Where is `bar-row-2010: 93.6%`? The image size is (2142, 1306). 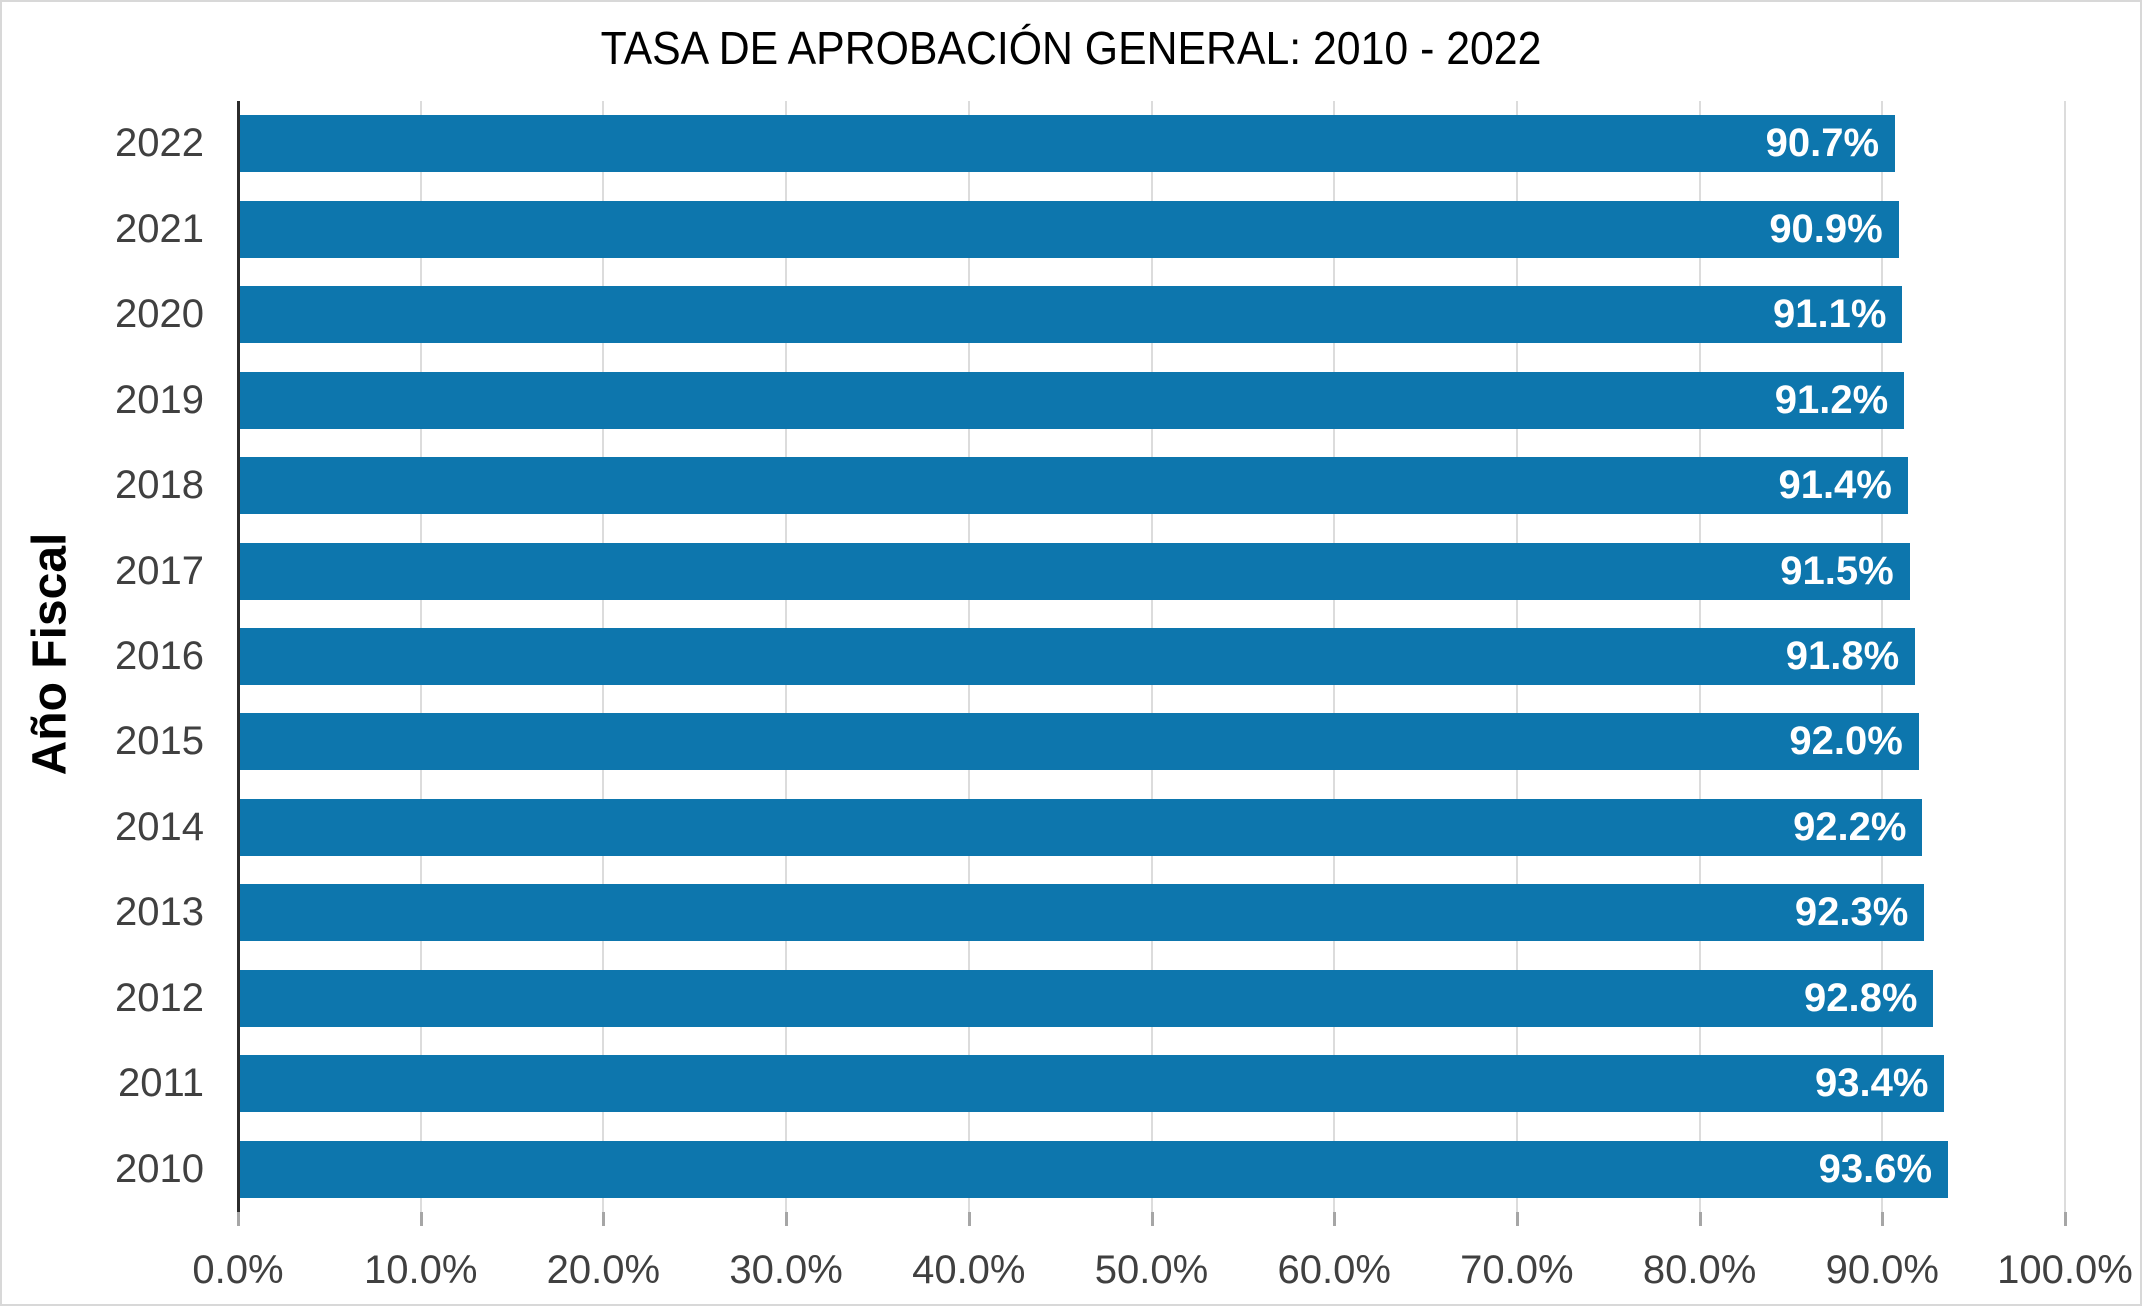
bar-row-2010: 93.6% is located at coordinates (1151, 1169).